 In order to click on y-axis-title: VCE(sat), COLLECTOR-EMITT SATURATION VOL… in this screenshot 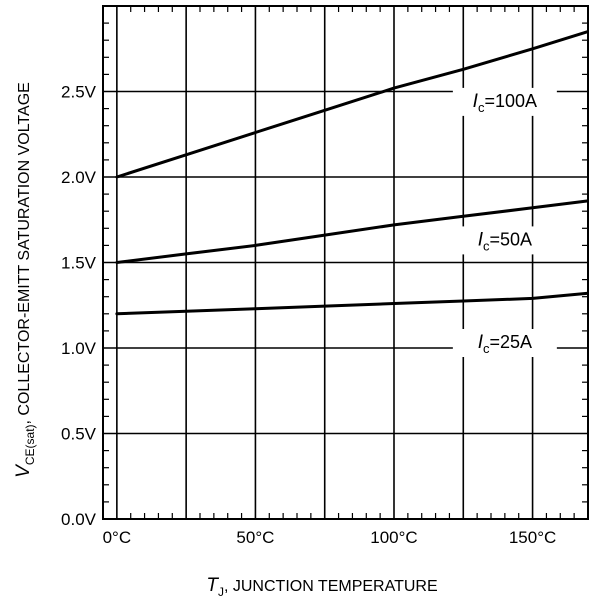, I will do `click(25, 280)`.